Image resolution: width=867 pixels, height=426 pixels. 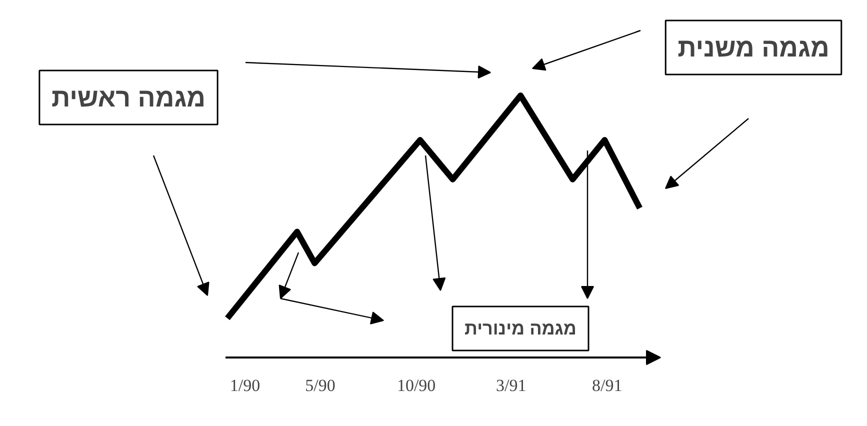 I want to click on annotation: מגמה מינורית, so click(x=520, y=328).